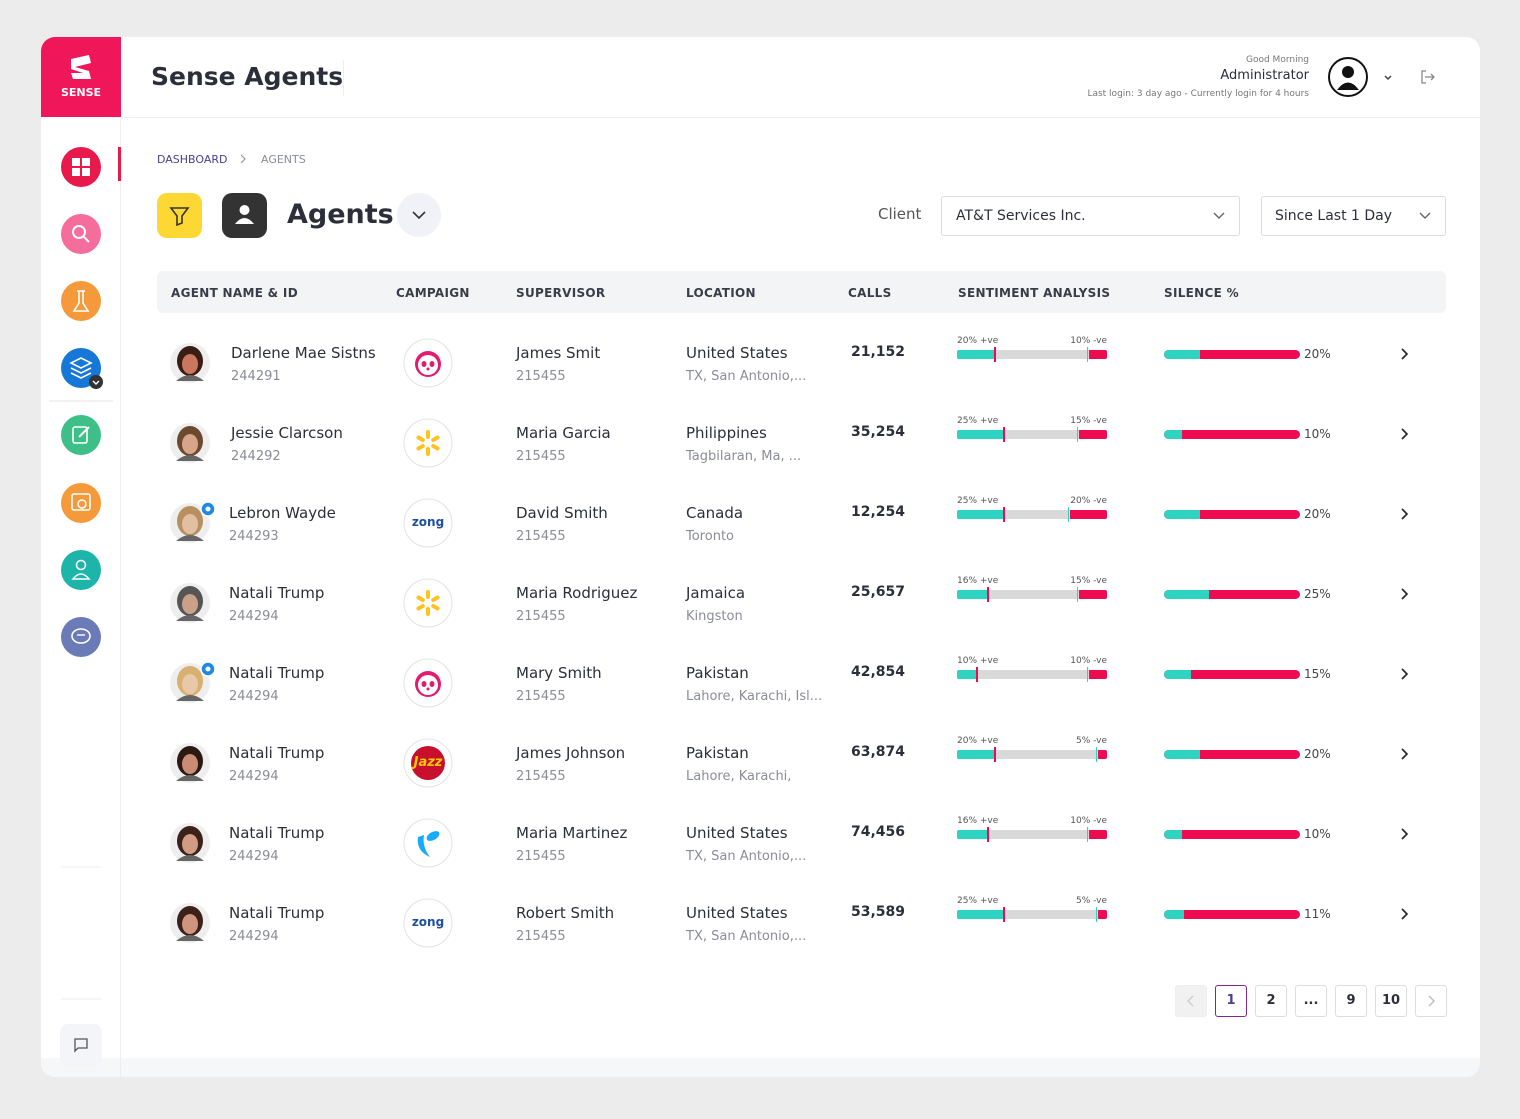 The image size is (1520, 1119). What do you see at coordinates (1353, 216) in the screenshot?
I see `period-select: Since Last 1 Day` at bounding box center [1353, 216].